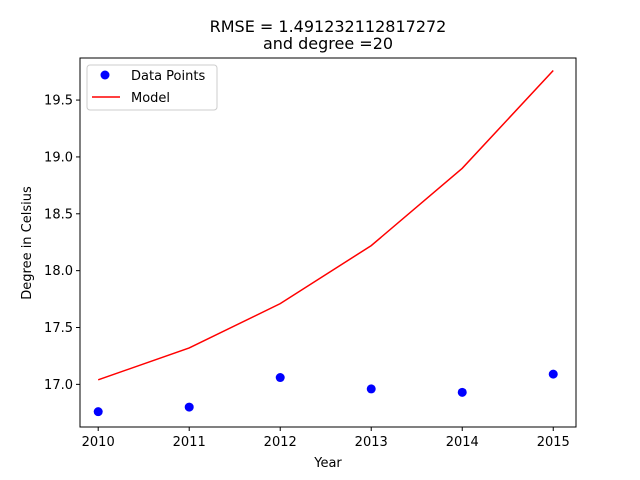  Describe the element at coordinates (98, 442) in the screenshot. I see `x-tick-label: 2010` at that location.